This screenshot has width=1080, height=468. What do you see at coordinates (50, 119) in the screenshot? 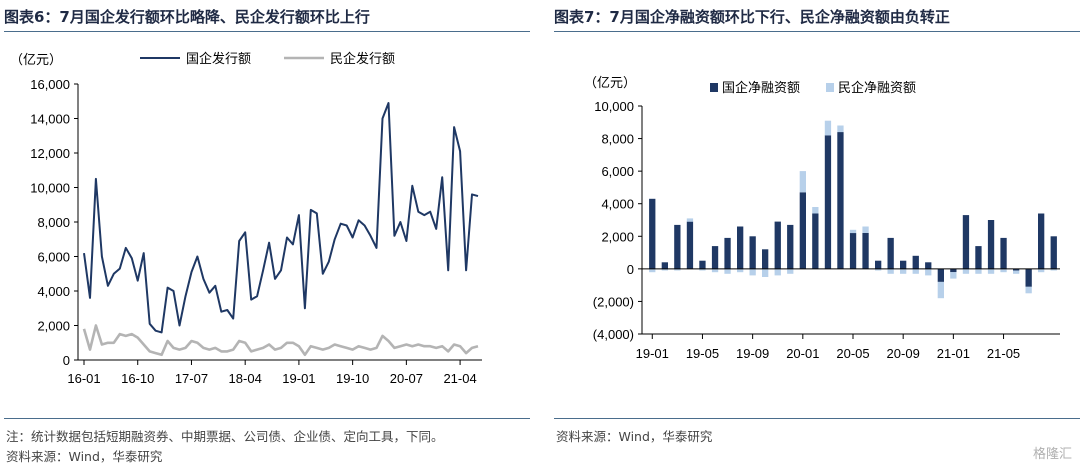
I see `y-tick-label: 14,000` at bounding box center [50, 119].